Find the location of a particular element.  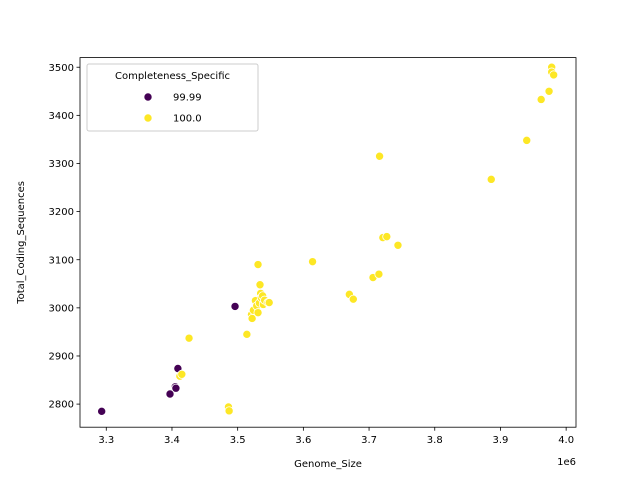

x-axis-offset-label: 1e6 is located at coordinates (566, 462).